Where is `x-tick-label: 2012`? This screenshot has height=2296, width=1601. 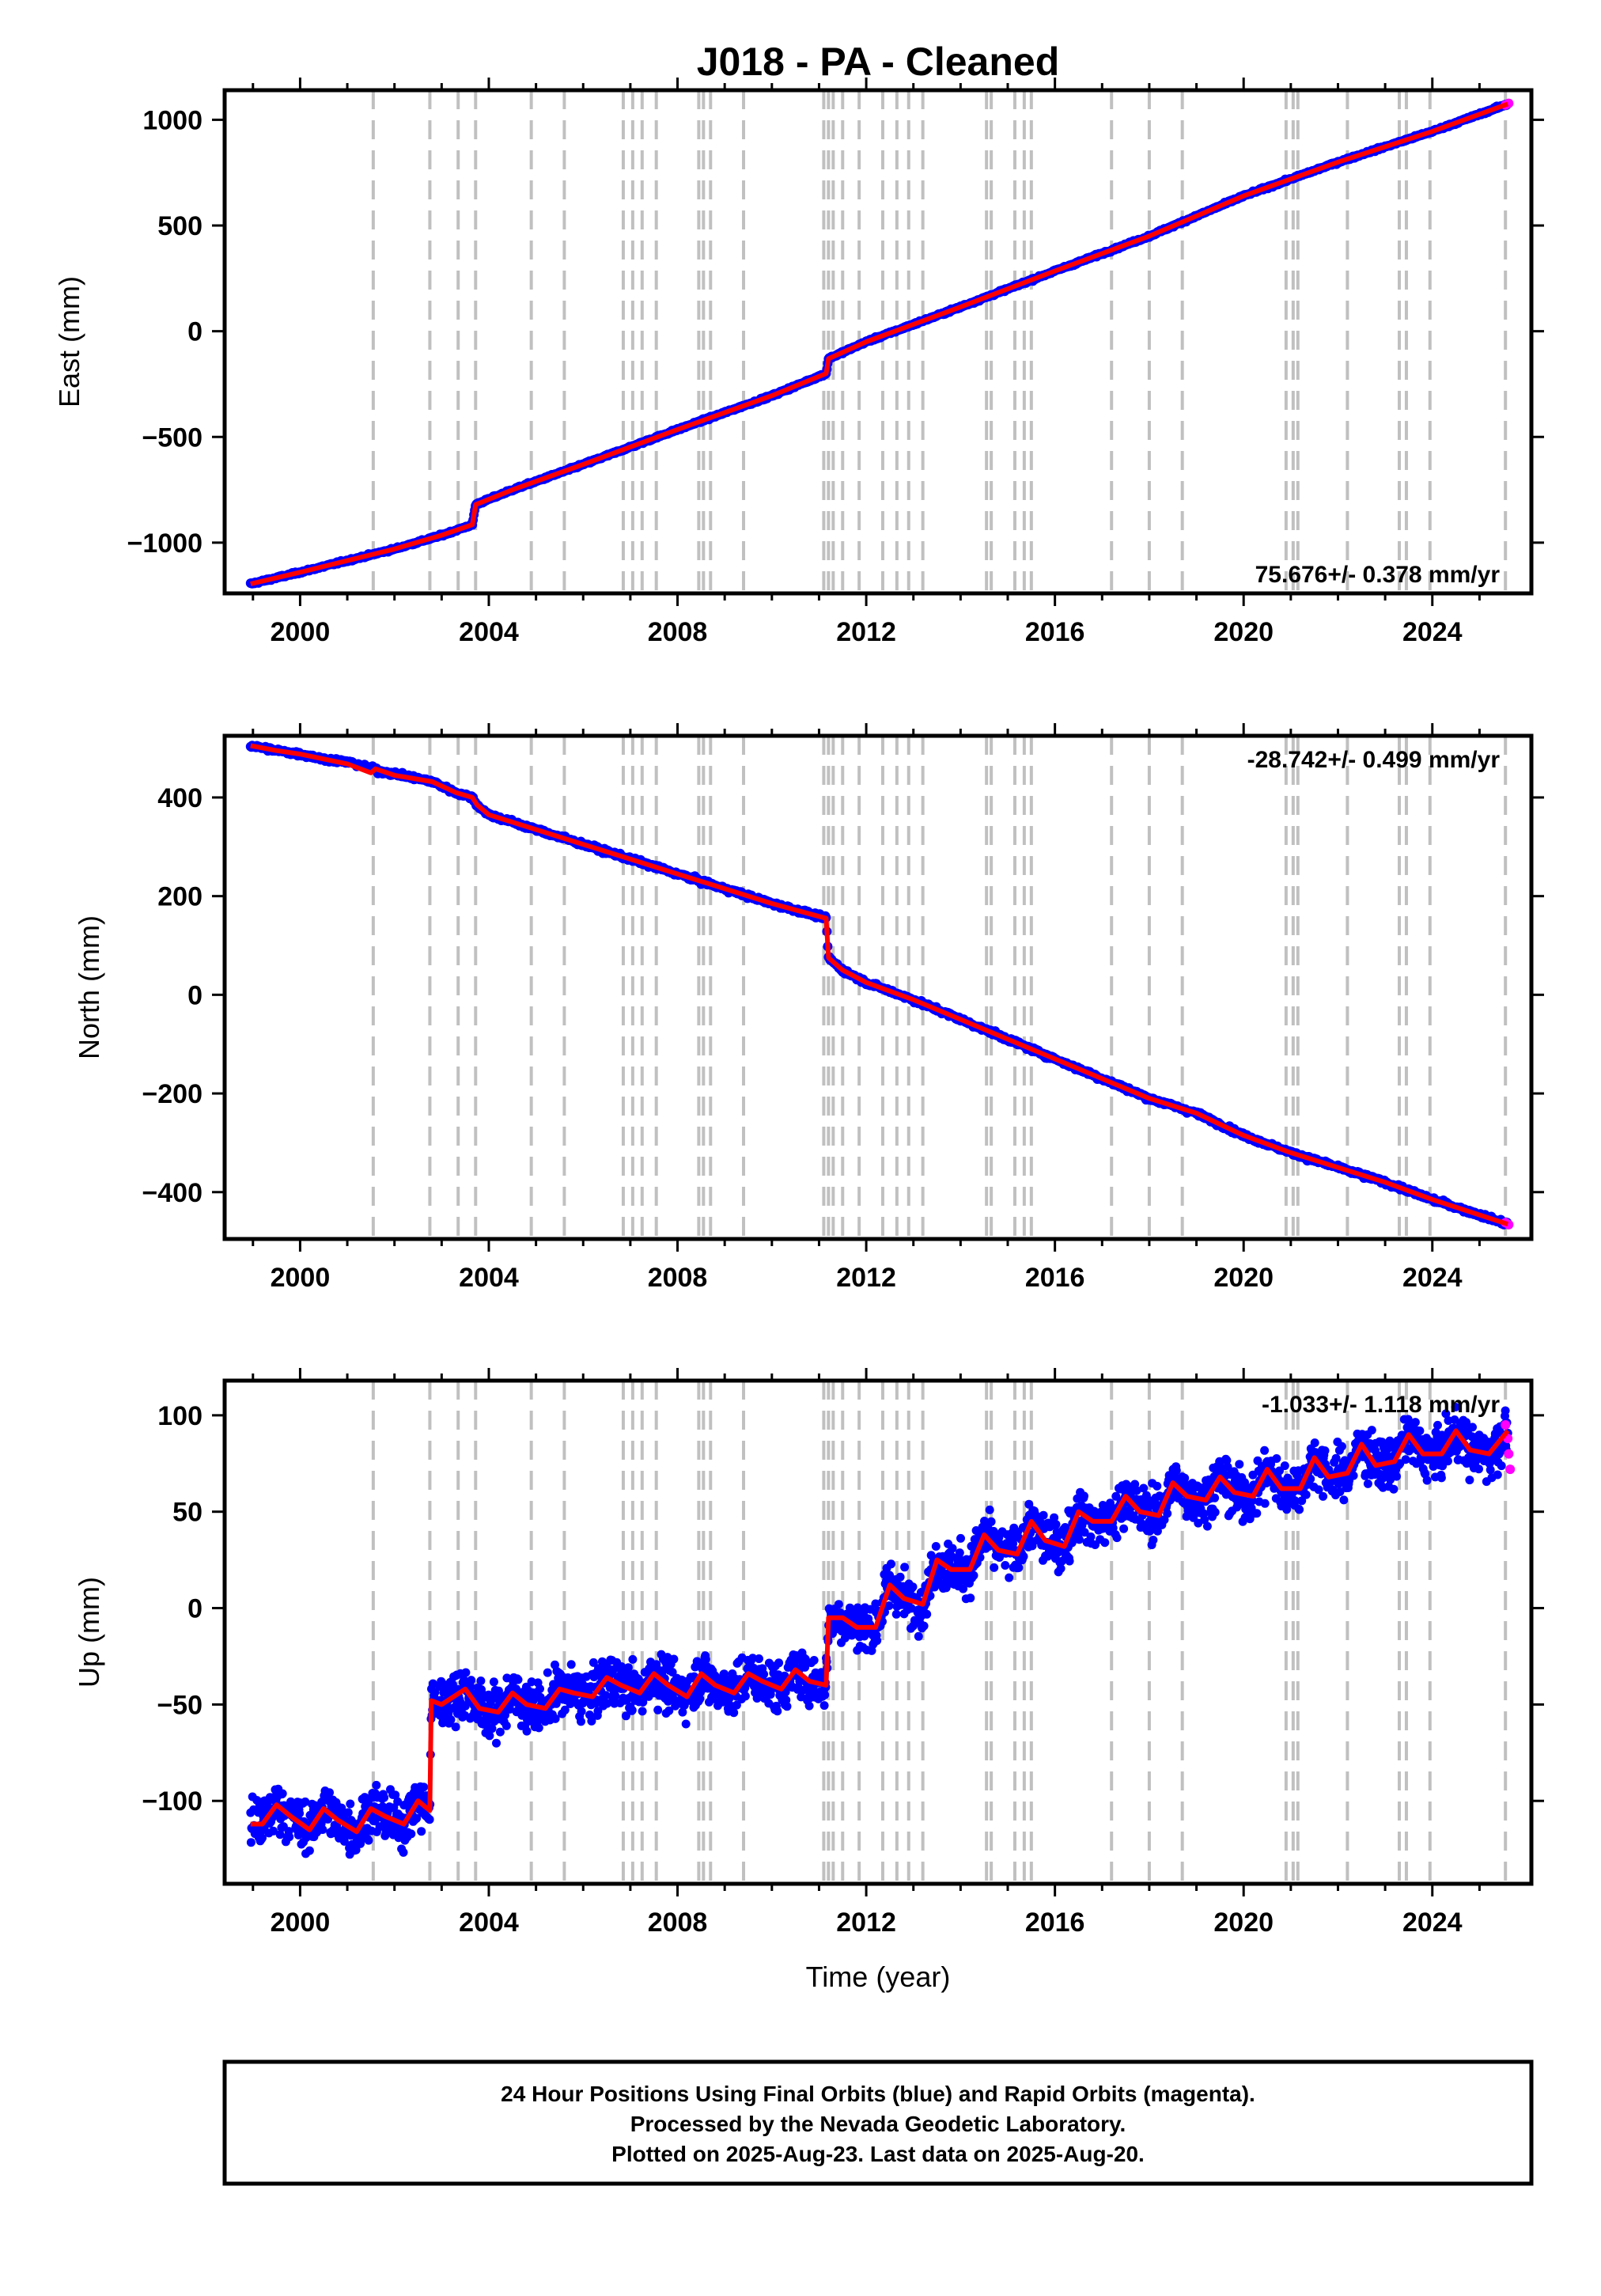
x-tick-label: 2012 is located at coordinates (866, 632).